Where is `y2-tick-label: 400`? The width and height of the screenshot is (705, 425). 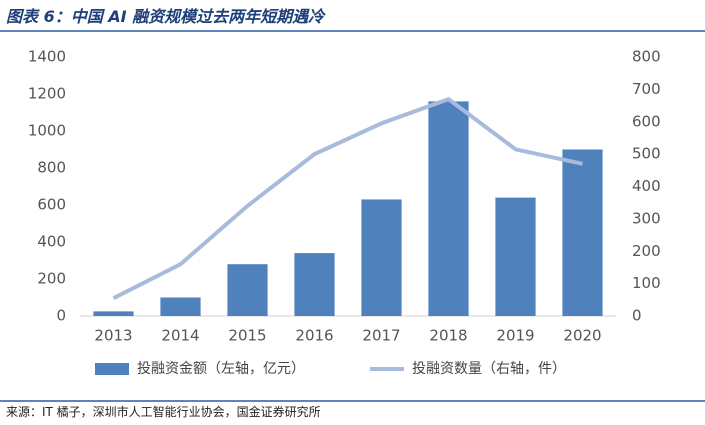
y2-tick-label: 400 is located at coordinates (646, 186).